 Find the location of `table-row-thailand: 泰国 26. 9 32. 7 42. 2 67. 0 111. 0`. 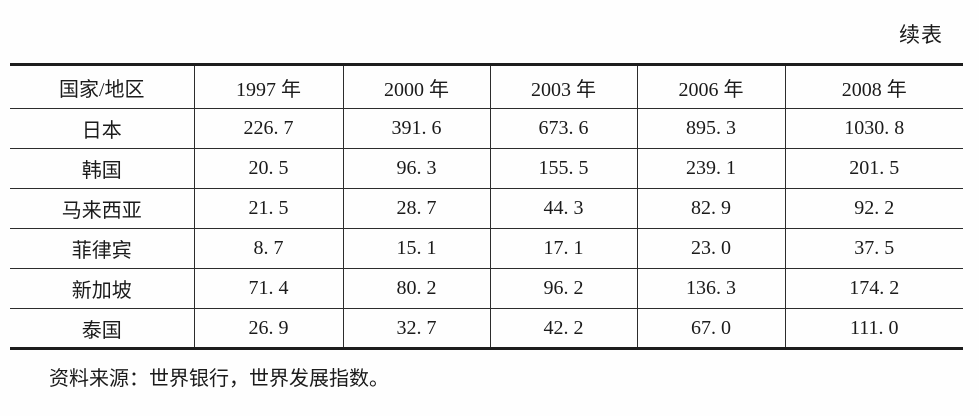

table-row-thailand: 泰国 26. 9 32. 7 42. 2 67. 0 111. 0 is located at coordinates (486, 328).